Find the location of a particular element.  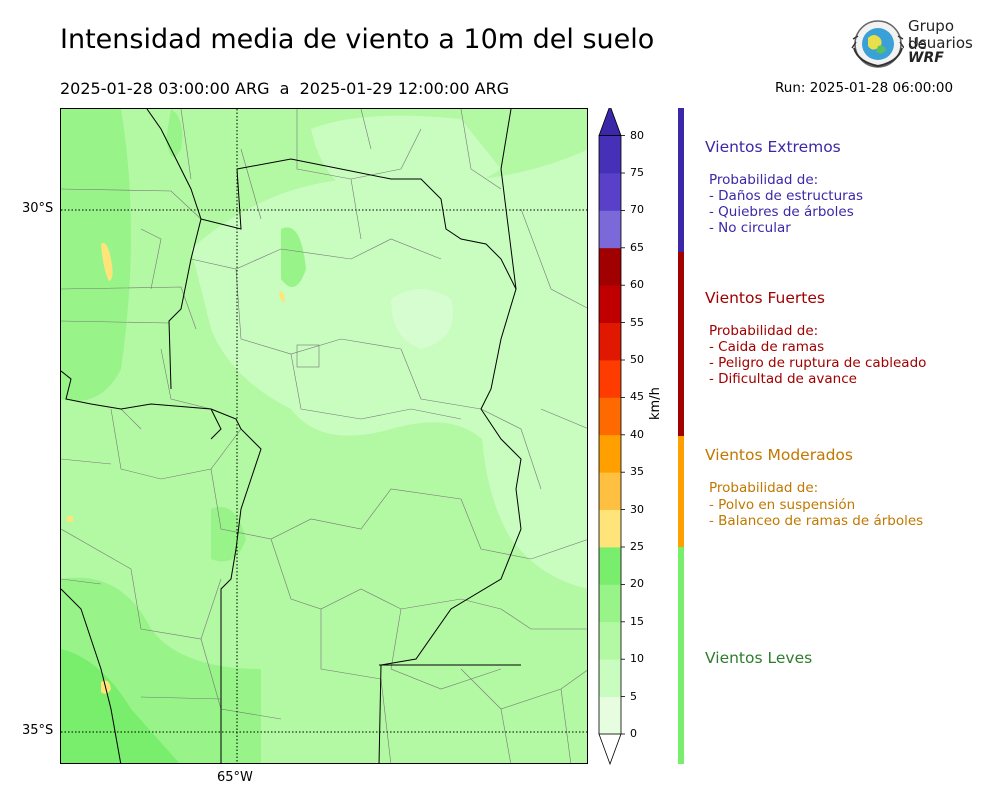

logo-text-line2: Usuarios is located at coordinates (940, 43).